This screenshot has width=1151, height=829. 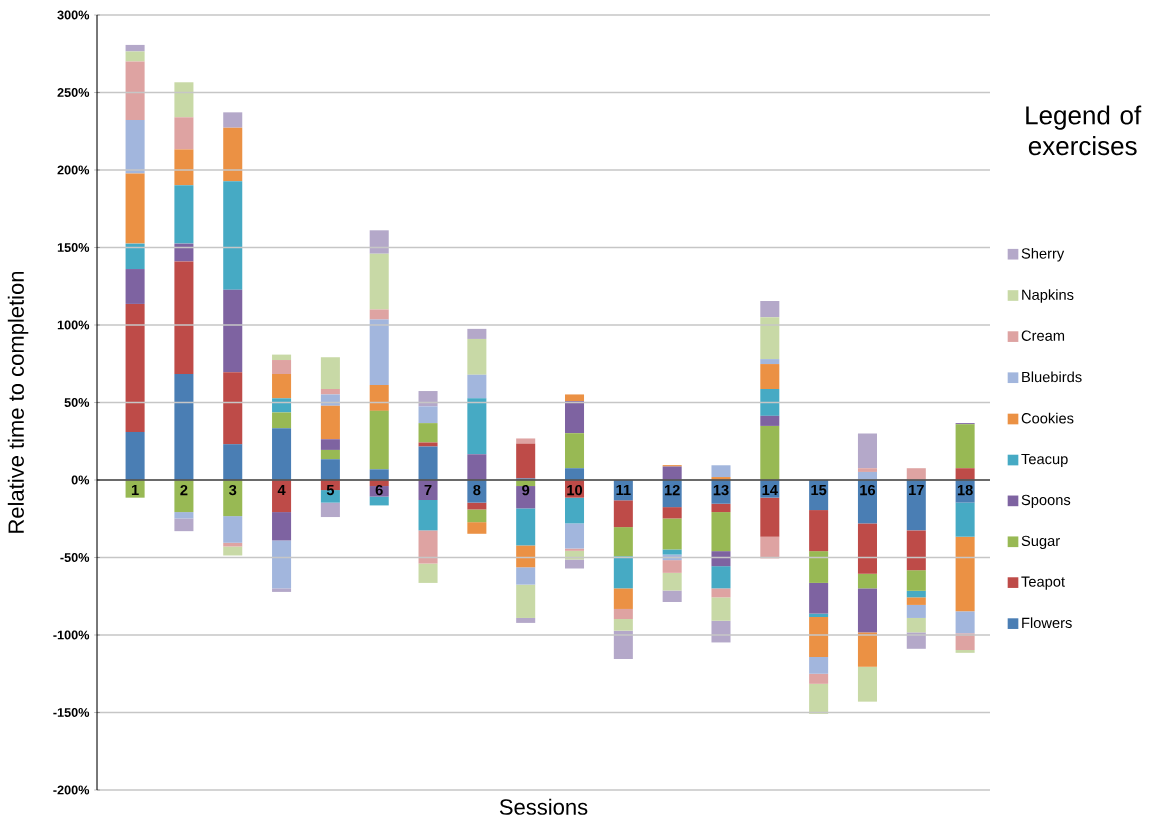 I want to click on legend-label: Bluebirds, so click(x=1052, y=377).